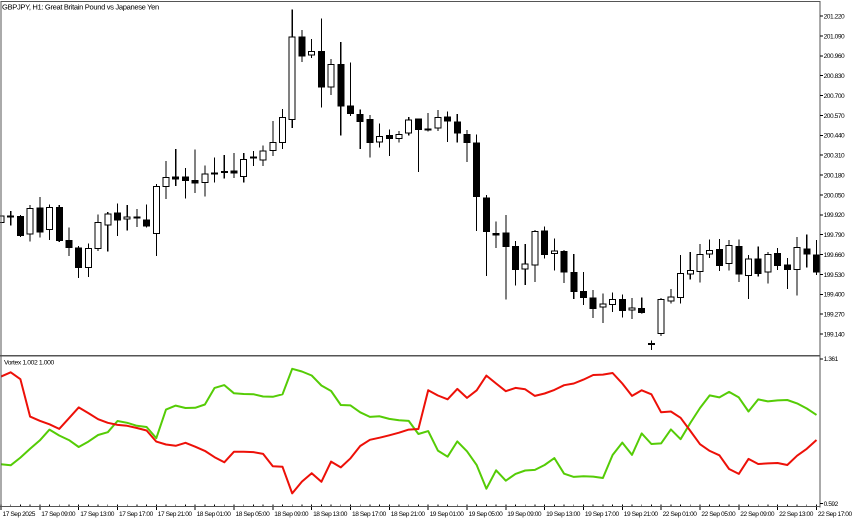  What do you see at coordinates (834, 175) in the screenshot?
I see `svg-text: 200.180` at bounding box center [834, 175].